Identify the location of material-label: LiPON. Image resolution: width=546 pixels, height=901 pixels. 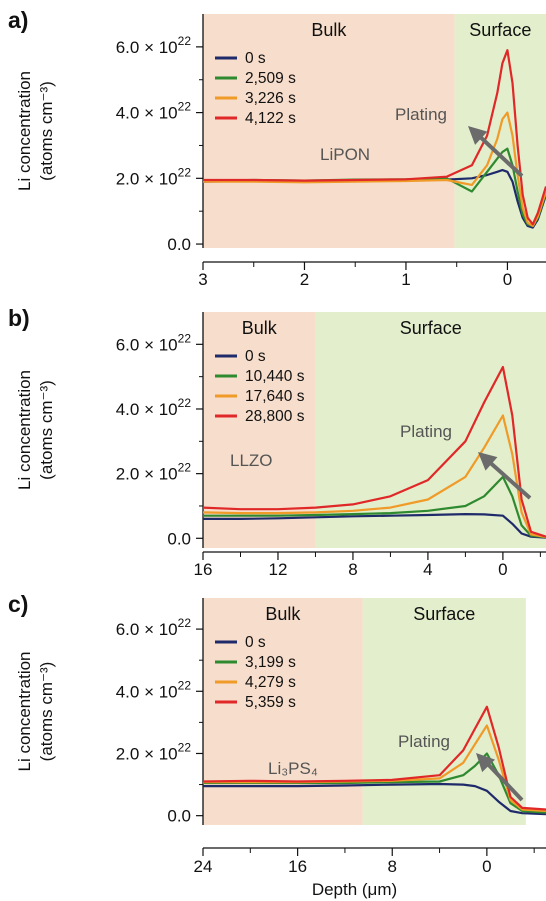
(345, 154).